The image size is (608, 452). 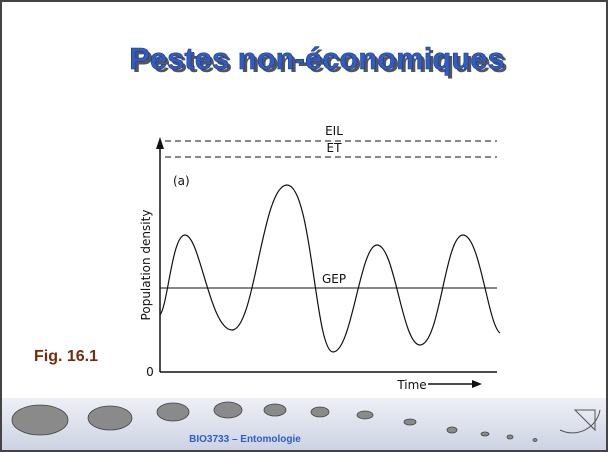 I want to click on y-arrow, so click(x=160, y=143).